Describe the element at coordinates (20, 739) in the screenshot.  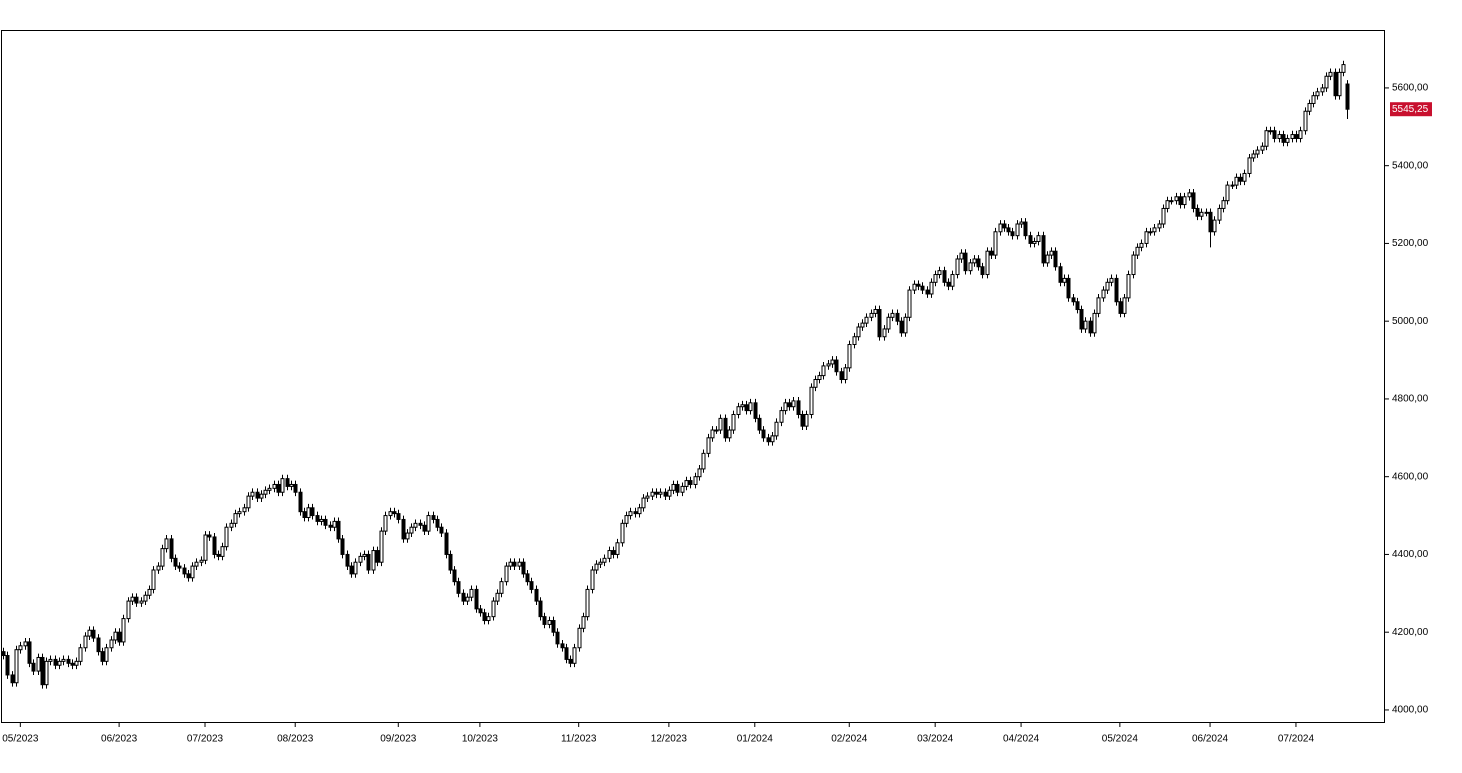
I see `x-tick-label: 05/2023` at that location.